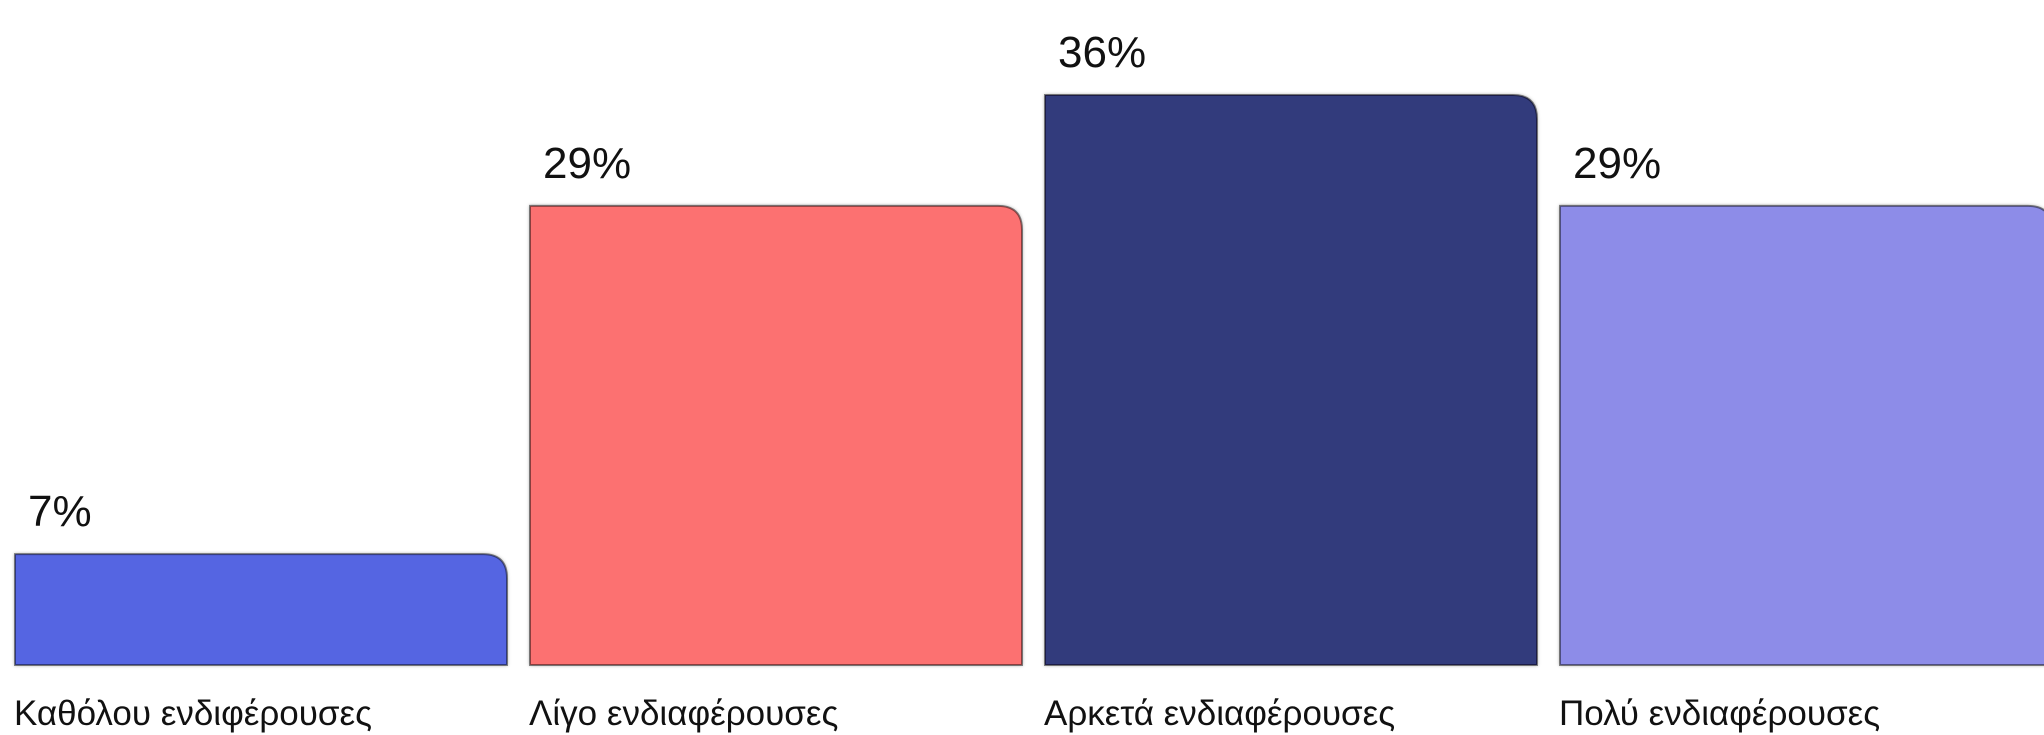  What do you see at coordinates (683, 713) in the screenshot?
I see `category-label-2: Λίγο ενδιαφέρουσες` at bounding box center [683, 713].